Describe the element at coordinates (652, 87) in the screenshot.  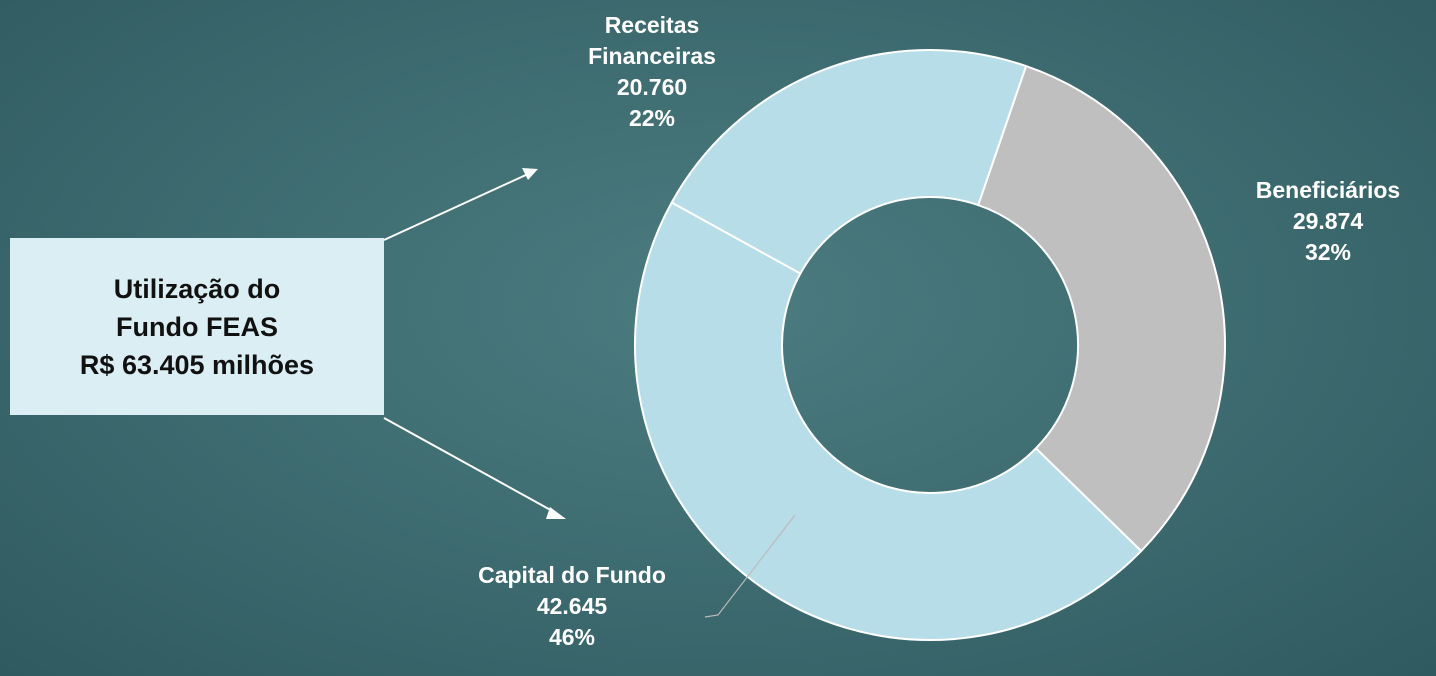
I see `value-label: 20.760` at that location.